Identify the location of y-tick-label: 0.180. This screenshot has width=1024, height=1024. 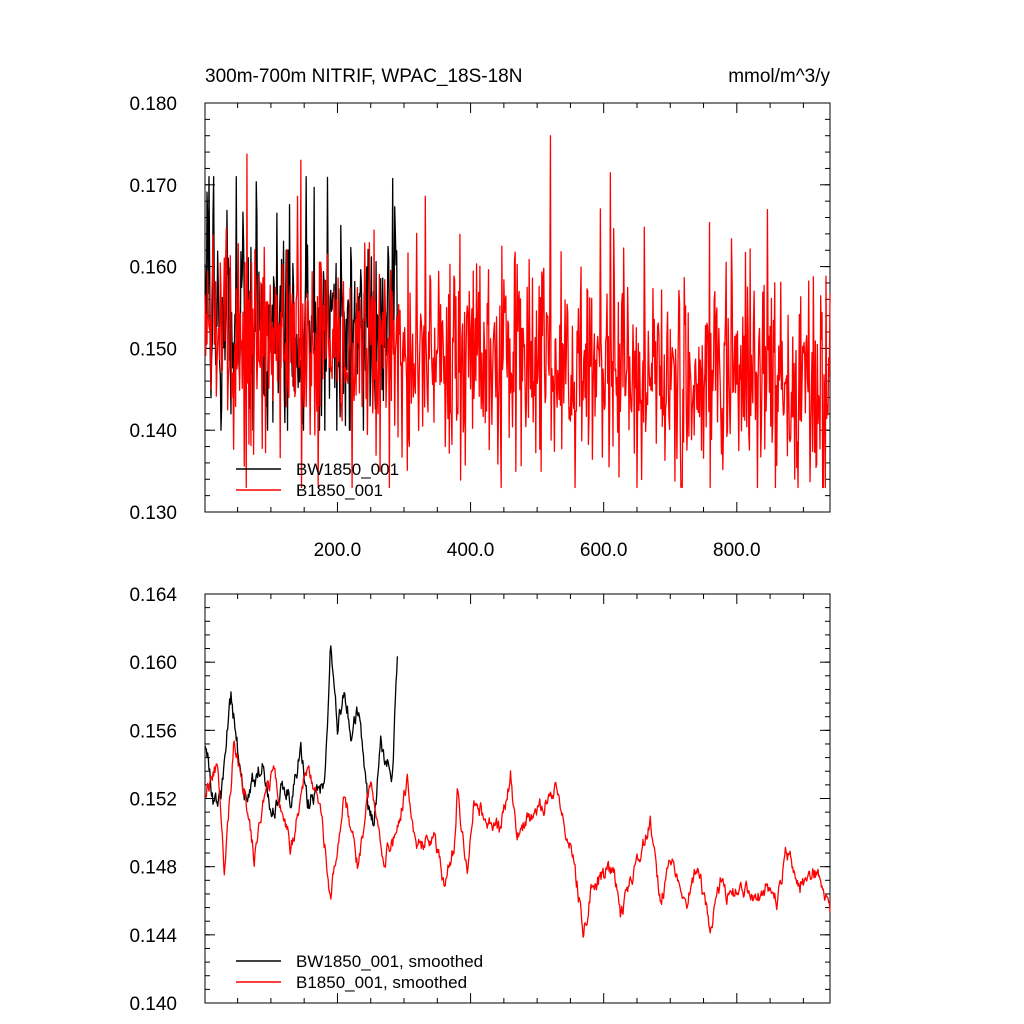
(153, 104).